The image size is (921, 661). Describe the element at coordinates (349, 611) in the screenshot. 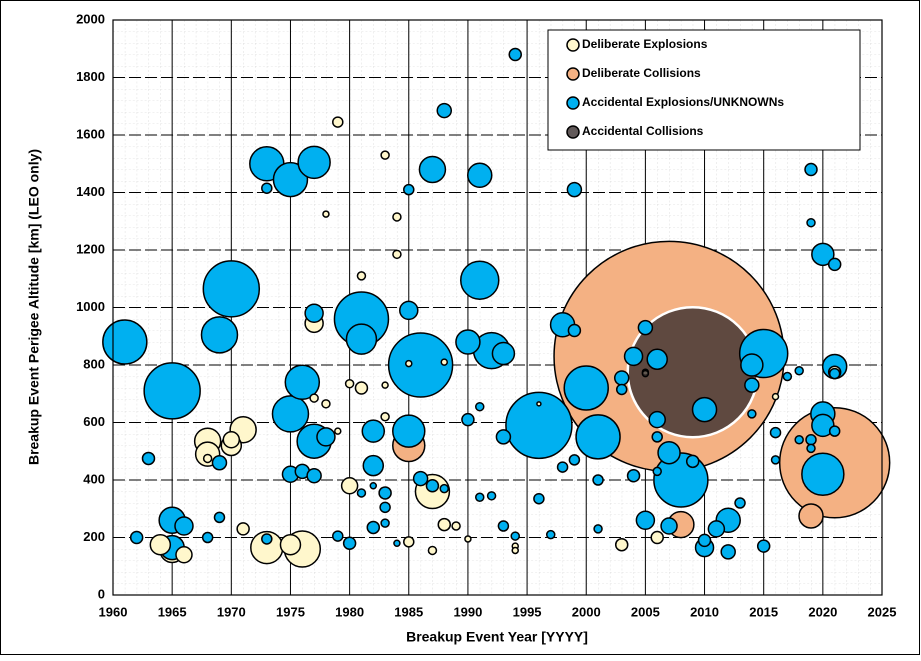

I see `x-tick-label: 1980` at that location.